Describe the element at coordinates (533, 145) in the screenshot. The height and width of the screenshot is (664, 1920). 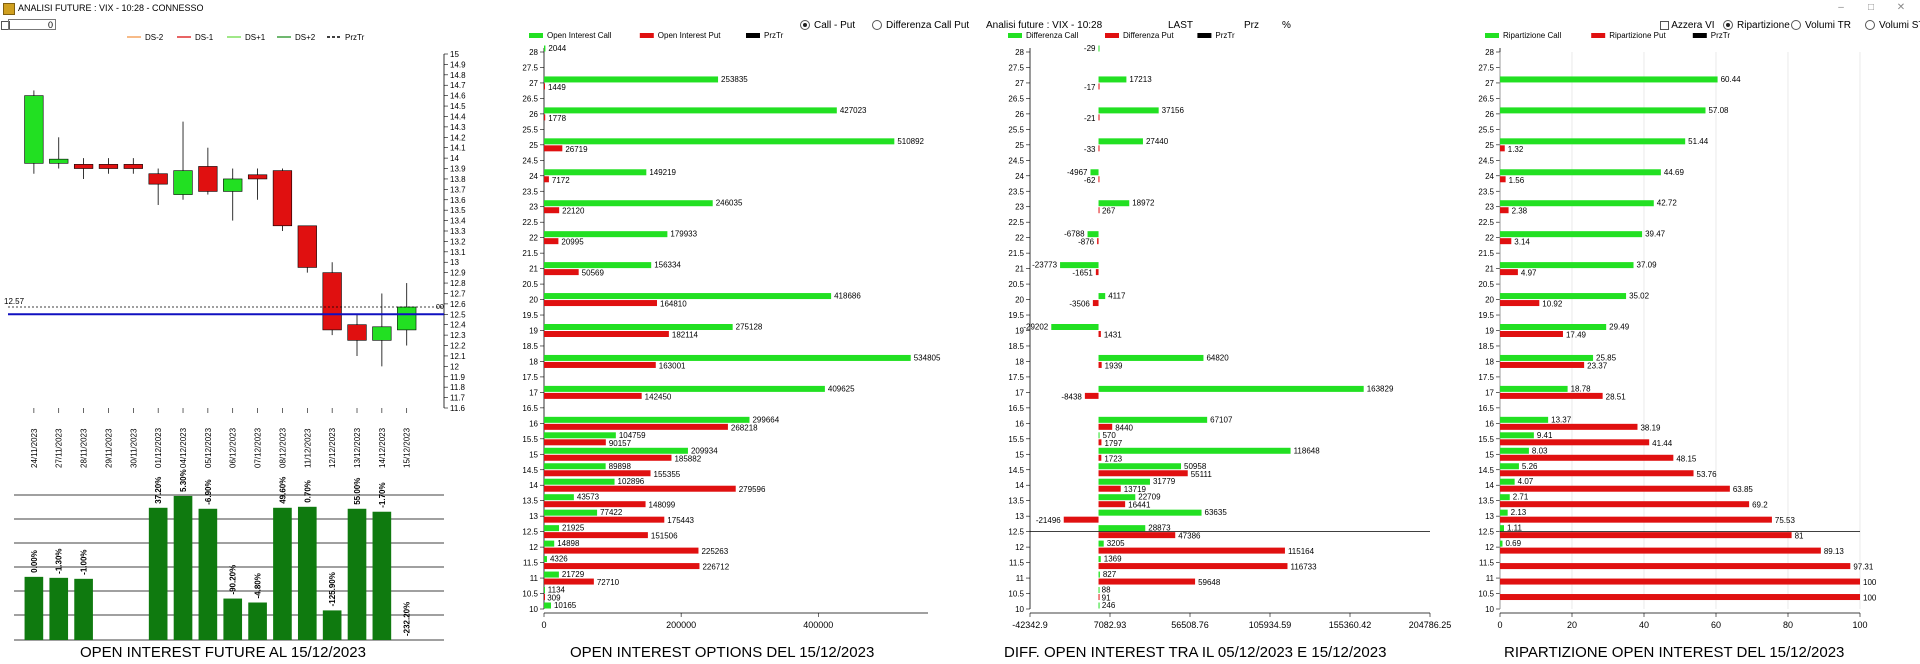
I see `strike-tick-label: 25` at that location.